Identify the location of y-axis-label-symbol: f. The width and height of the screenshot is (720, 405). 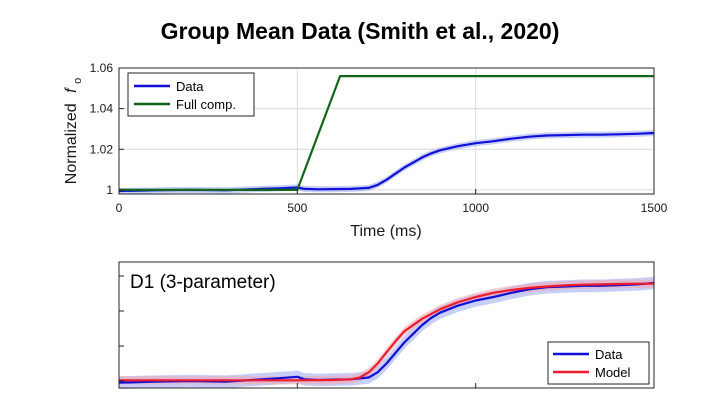
(71, 90).